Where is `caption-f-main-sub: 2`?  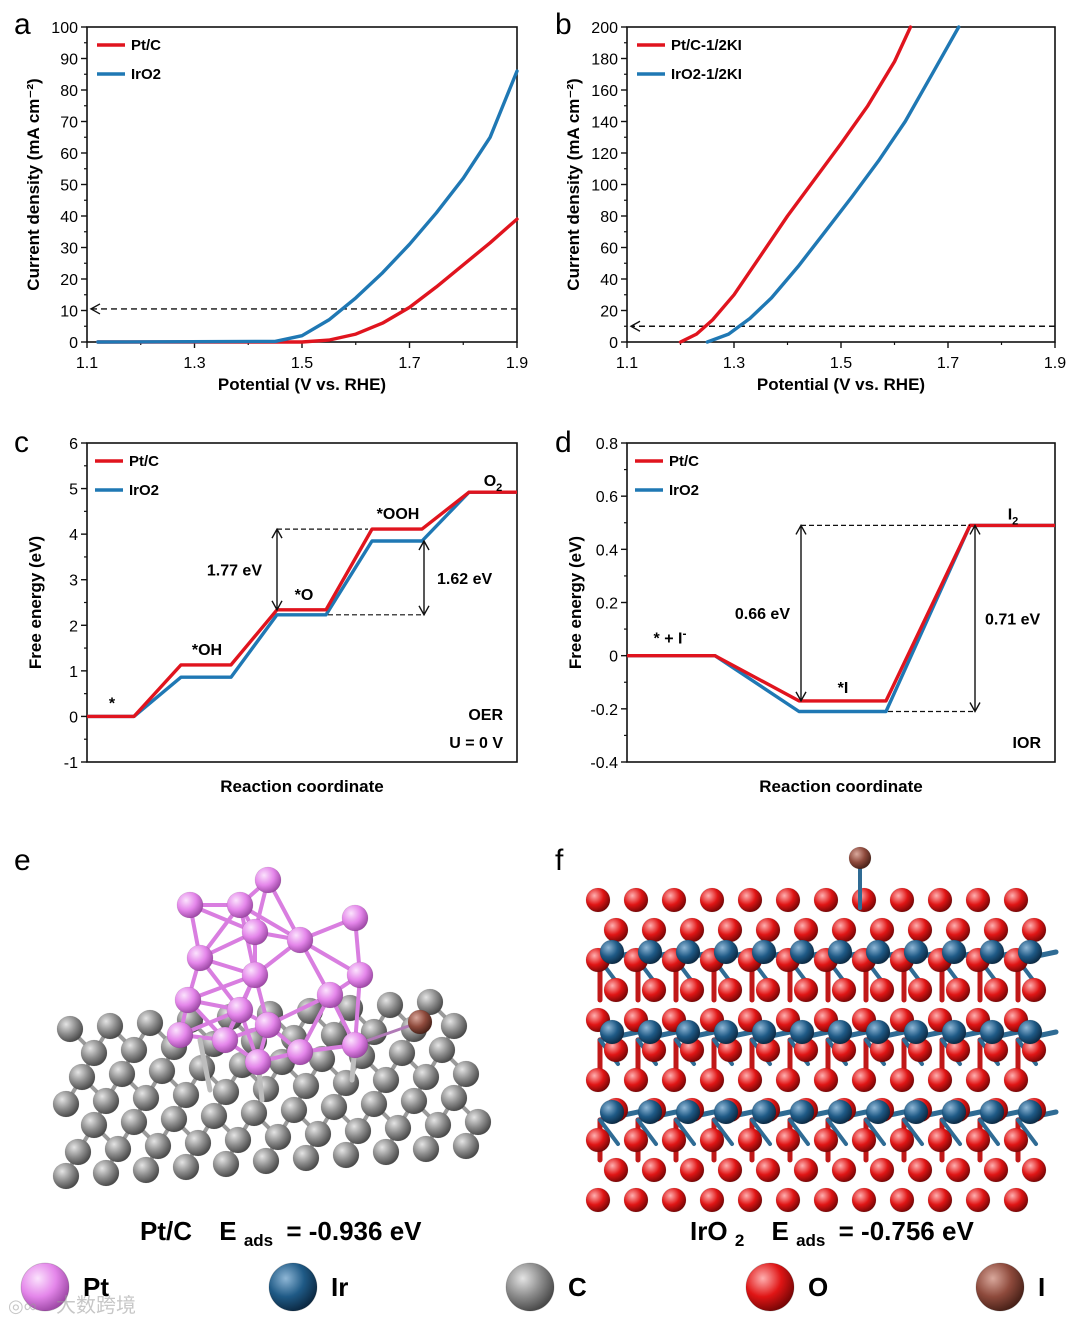 caption-f-main-sub: 2 is located at coordinates (739, 1240).